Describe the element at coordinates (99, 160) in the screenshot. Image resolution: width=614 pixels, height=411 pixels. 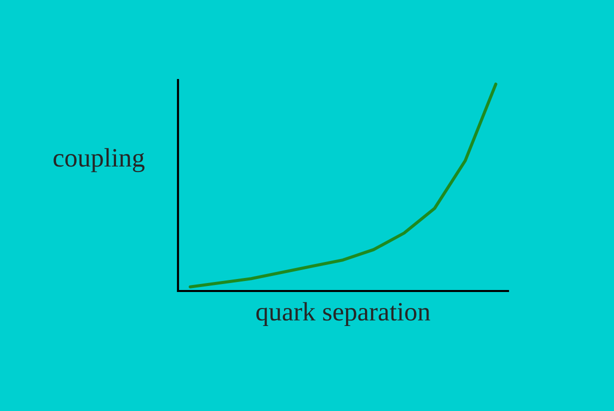
I see `y-axis-title: coupling` at that location.